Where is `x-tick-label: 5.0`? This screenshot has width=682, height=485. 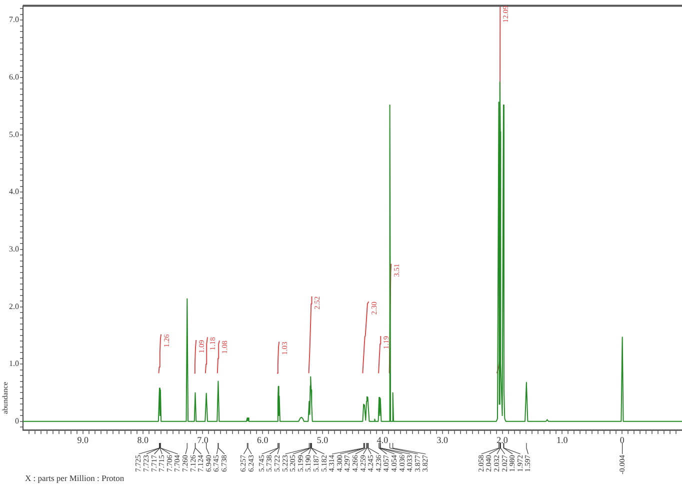 x-tick-label: 5.0 is located at coordinates (322, 439).